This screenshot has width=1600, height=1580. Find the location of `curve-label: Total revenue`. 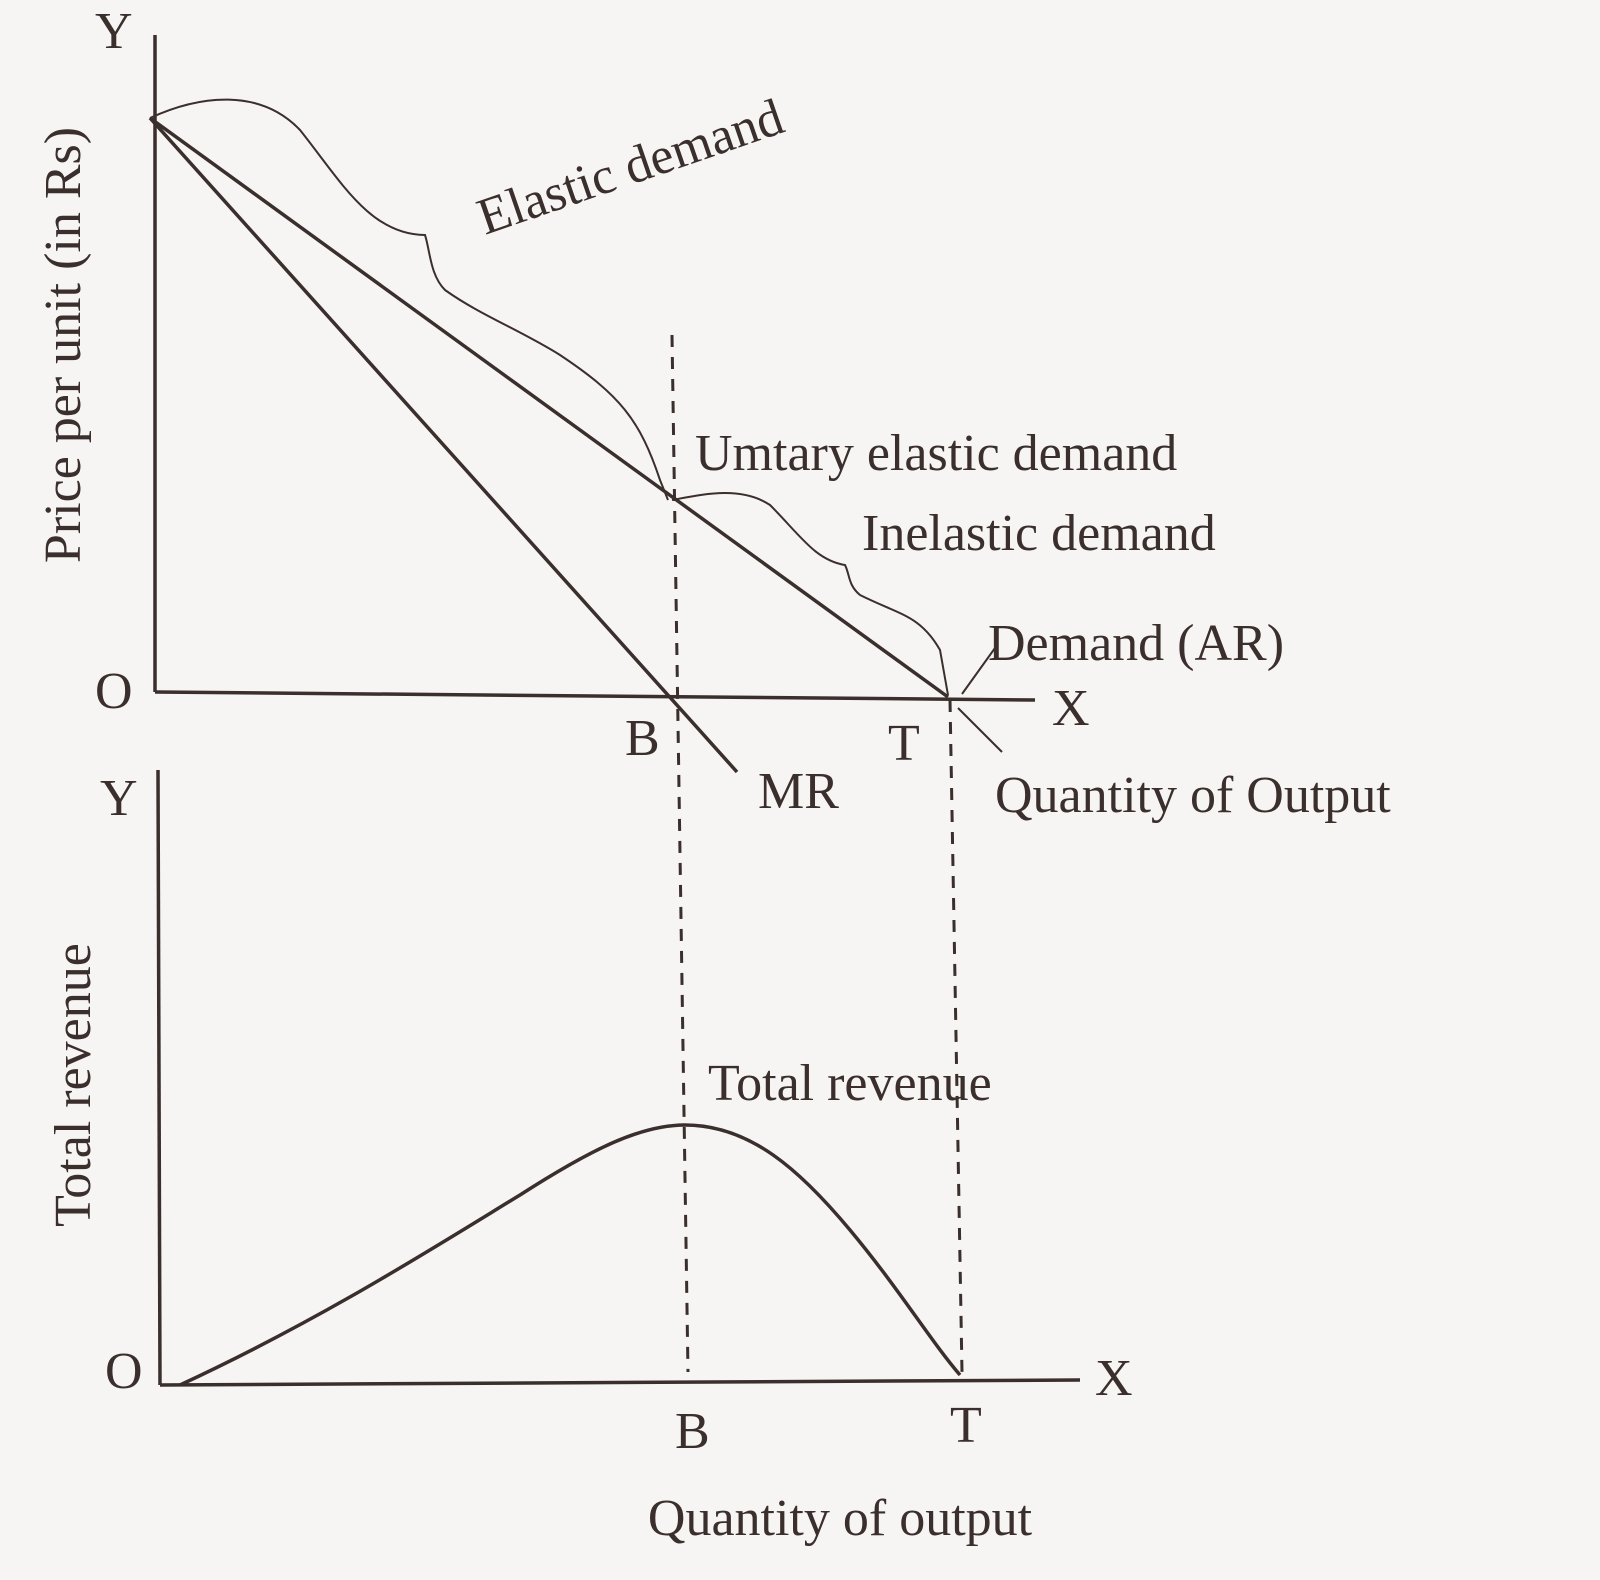

curve-label: Total revenue is located at coordinates (850, 1083).